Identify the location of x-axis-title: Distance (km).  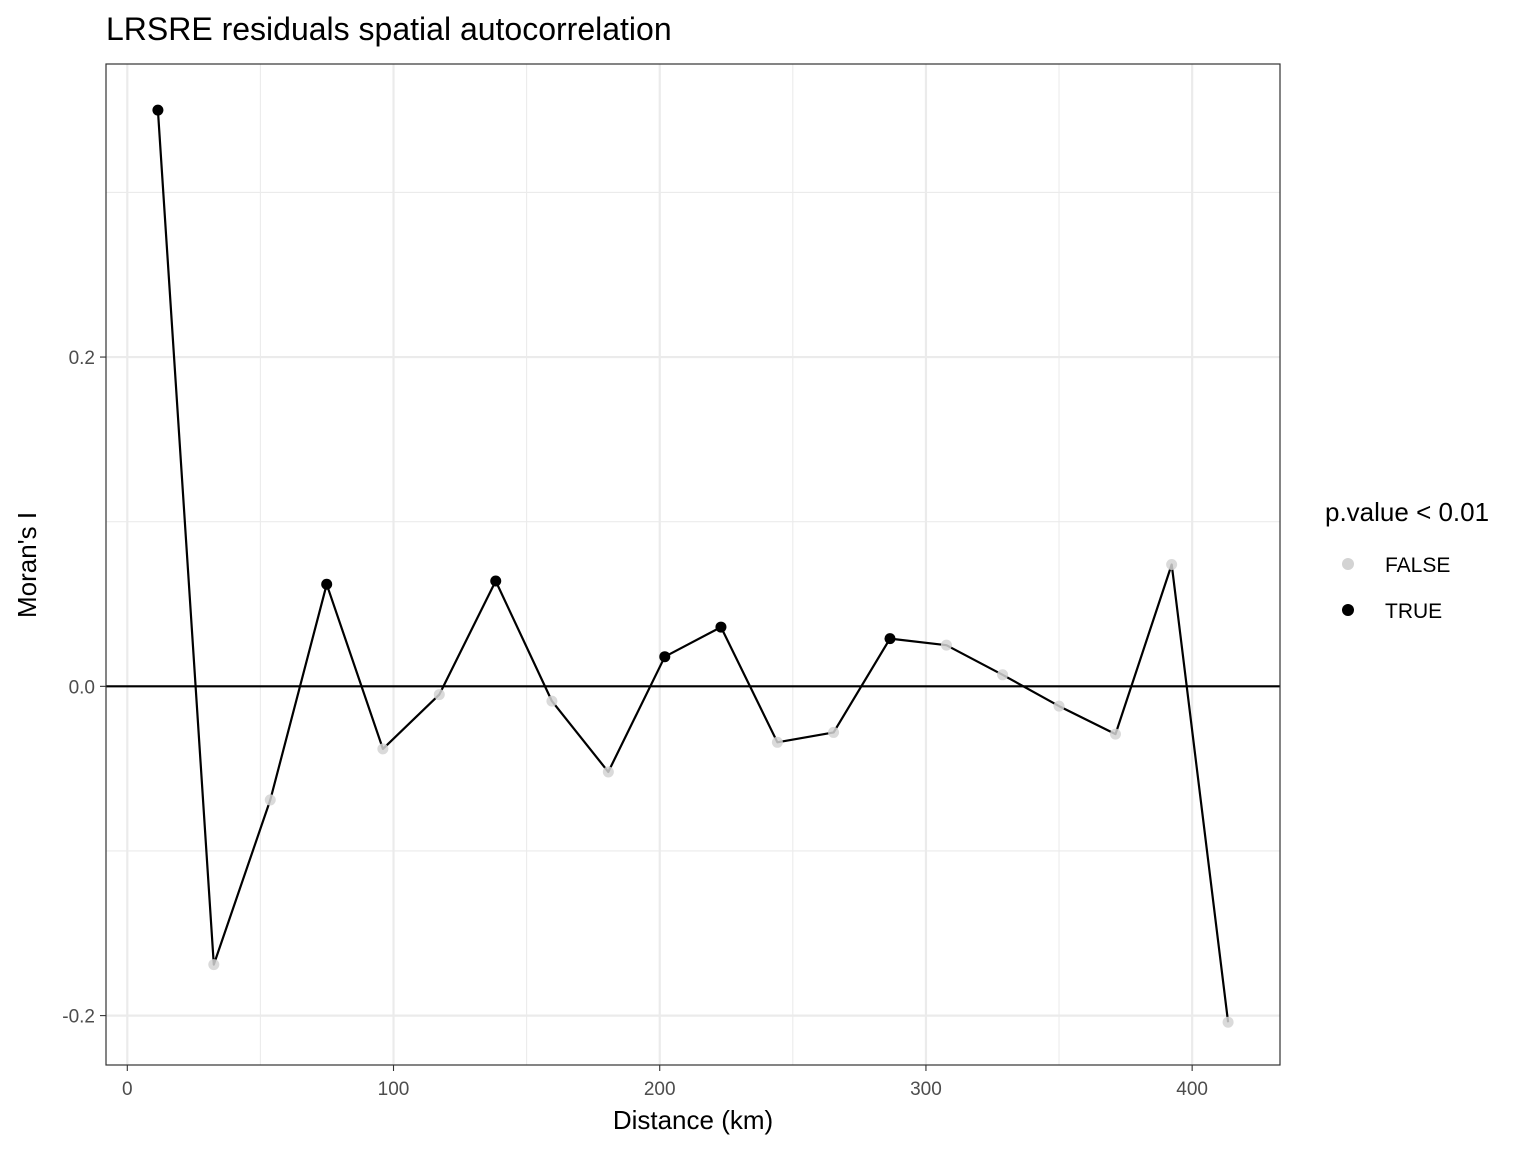
(693, 1120).